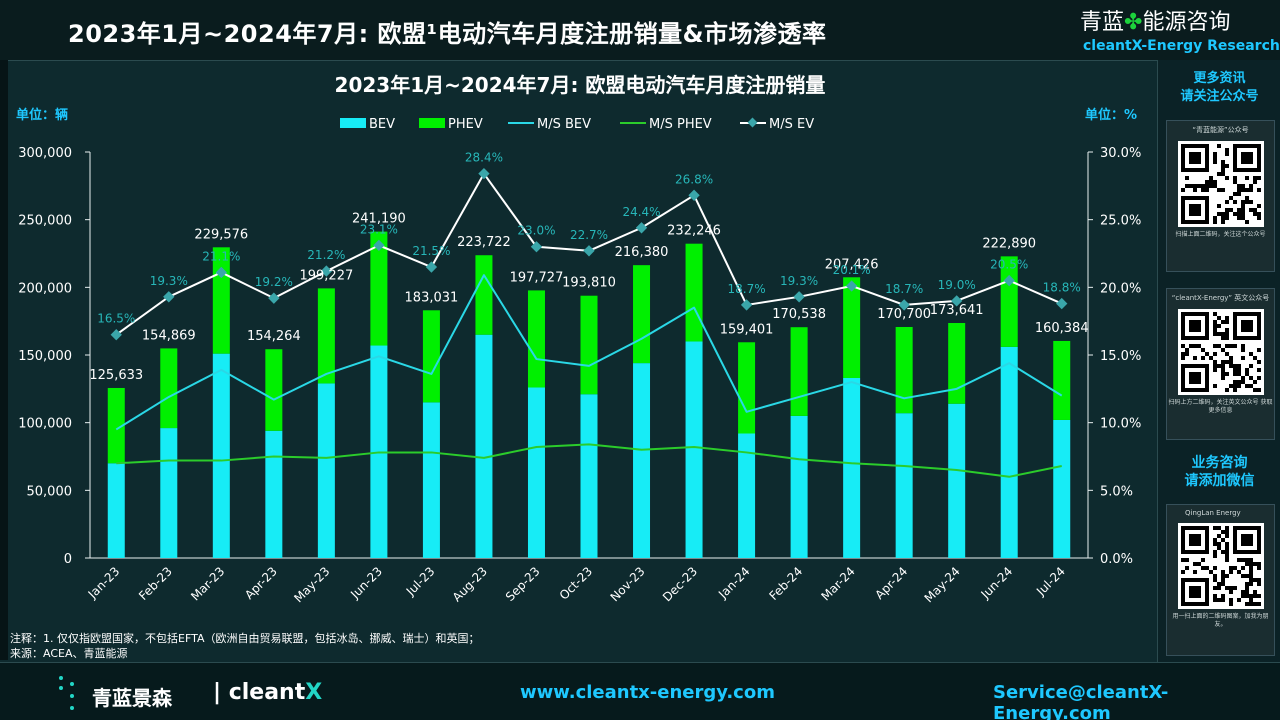 This screenshot has width=1280, height=720. Describe the element at coordinates (1155, 20) in the screenshot. I see `brand-name-cn: 青蓝✤能源咨询` at that location.